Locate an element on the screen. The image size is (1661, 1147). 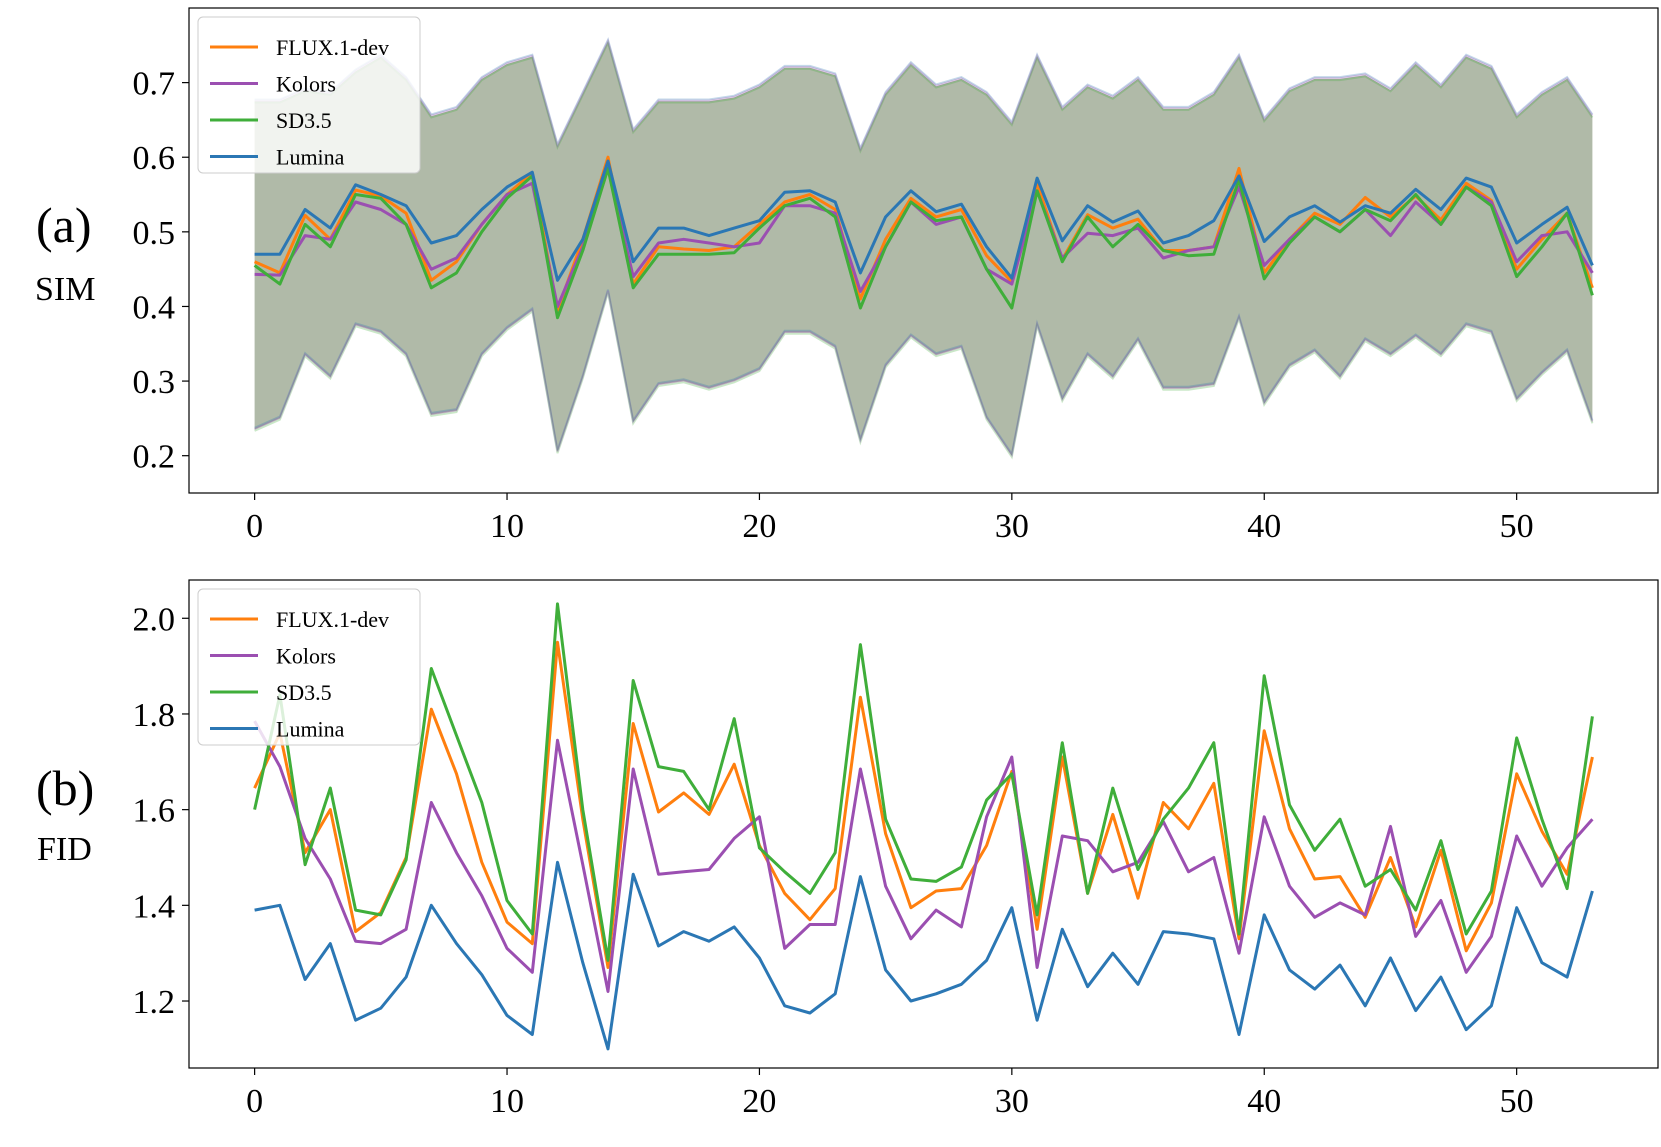
panel-b-x-tick-label: 50 is located at coordinates (1517, 1101).